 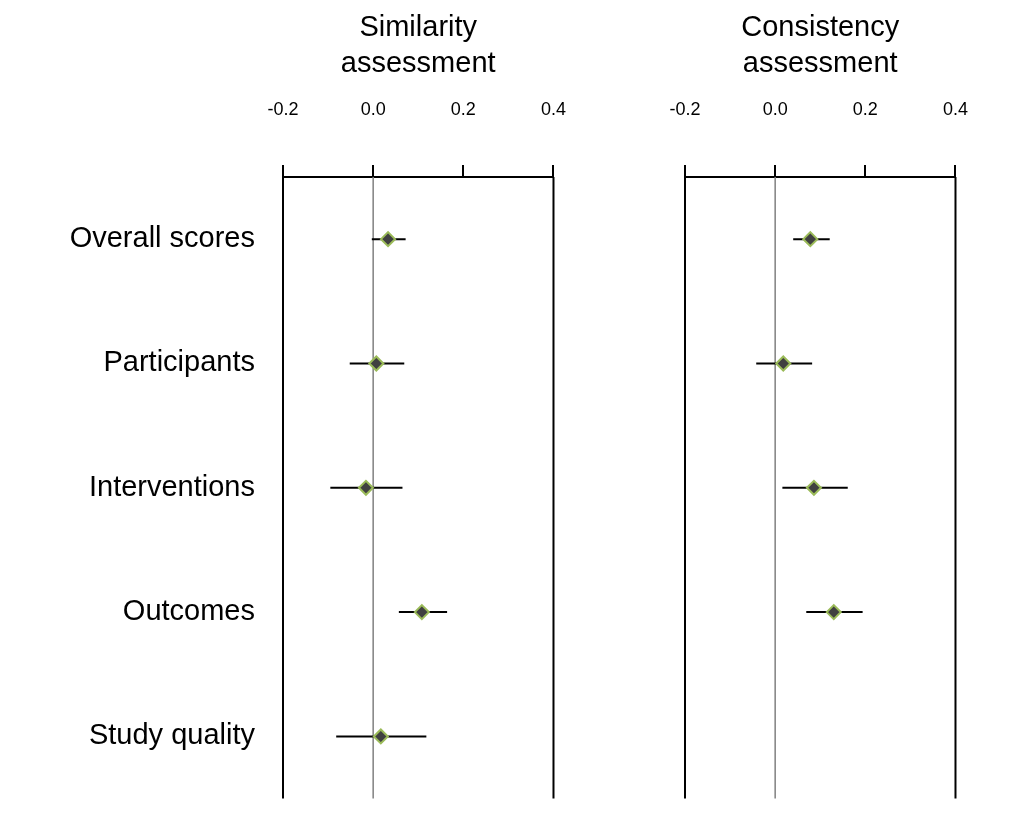 I want to click on y-tick-label: Interventions, so click(x=171, y=485).